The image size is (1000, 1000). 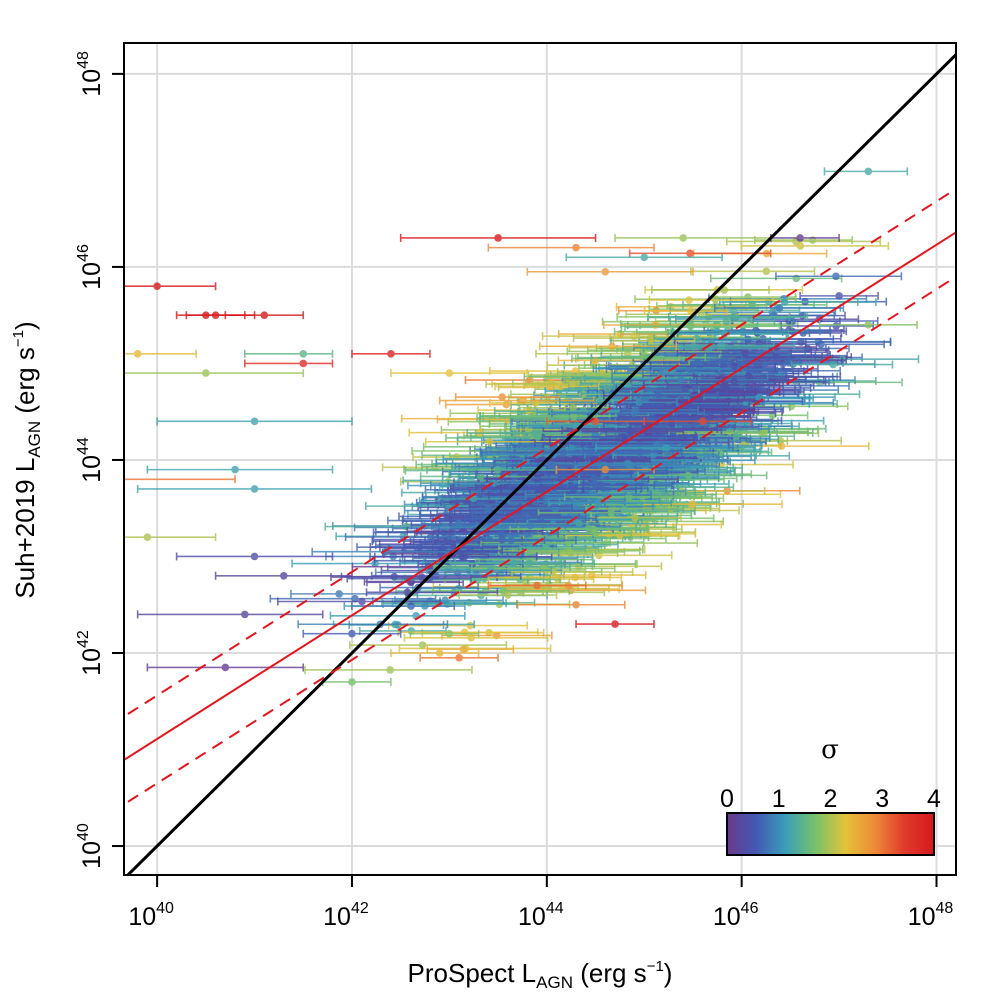 I want to click on y-tick-label: 1046, so click(x=90, y=267).